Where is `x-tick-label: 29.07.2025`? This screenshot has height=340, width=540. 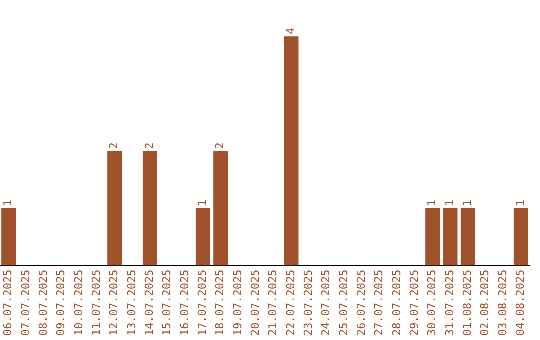
x-tick-label: 29.07.2025 is located at coordinates (415, 303).